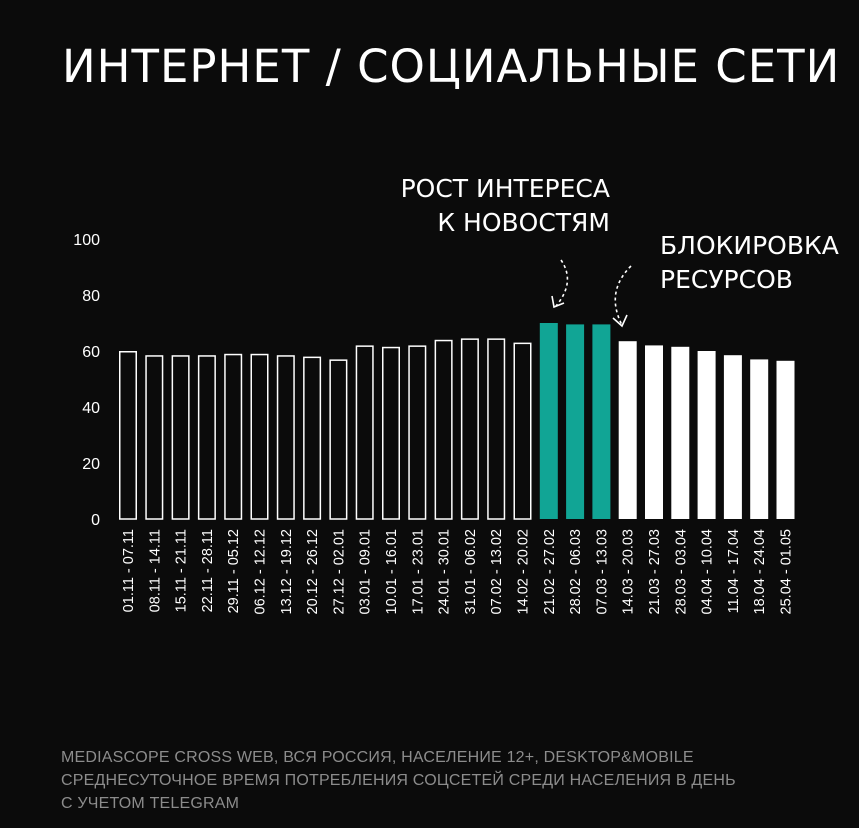 The width and height of the screenshot is (859, 828). Describe the element at coordinates (392, 571) in the screenshot. I see `x-tick-label: 10.01 - 16.01` at that location.